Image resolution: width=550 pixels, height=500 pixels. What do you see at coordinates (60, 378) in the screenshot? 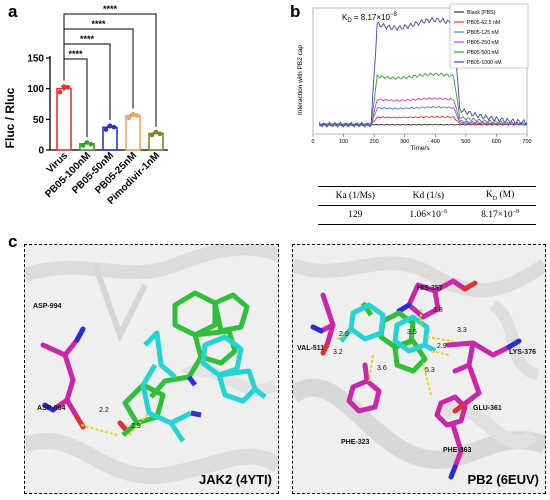
I see `asp-994-sticks` at bounding box center [60, 378].